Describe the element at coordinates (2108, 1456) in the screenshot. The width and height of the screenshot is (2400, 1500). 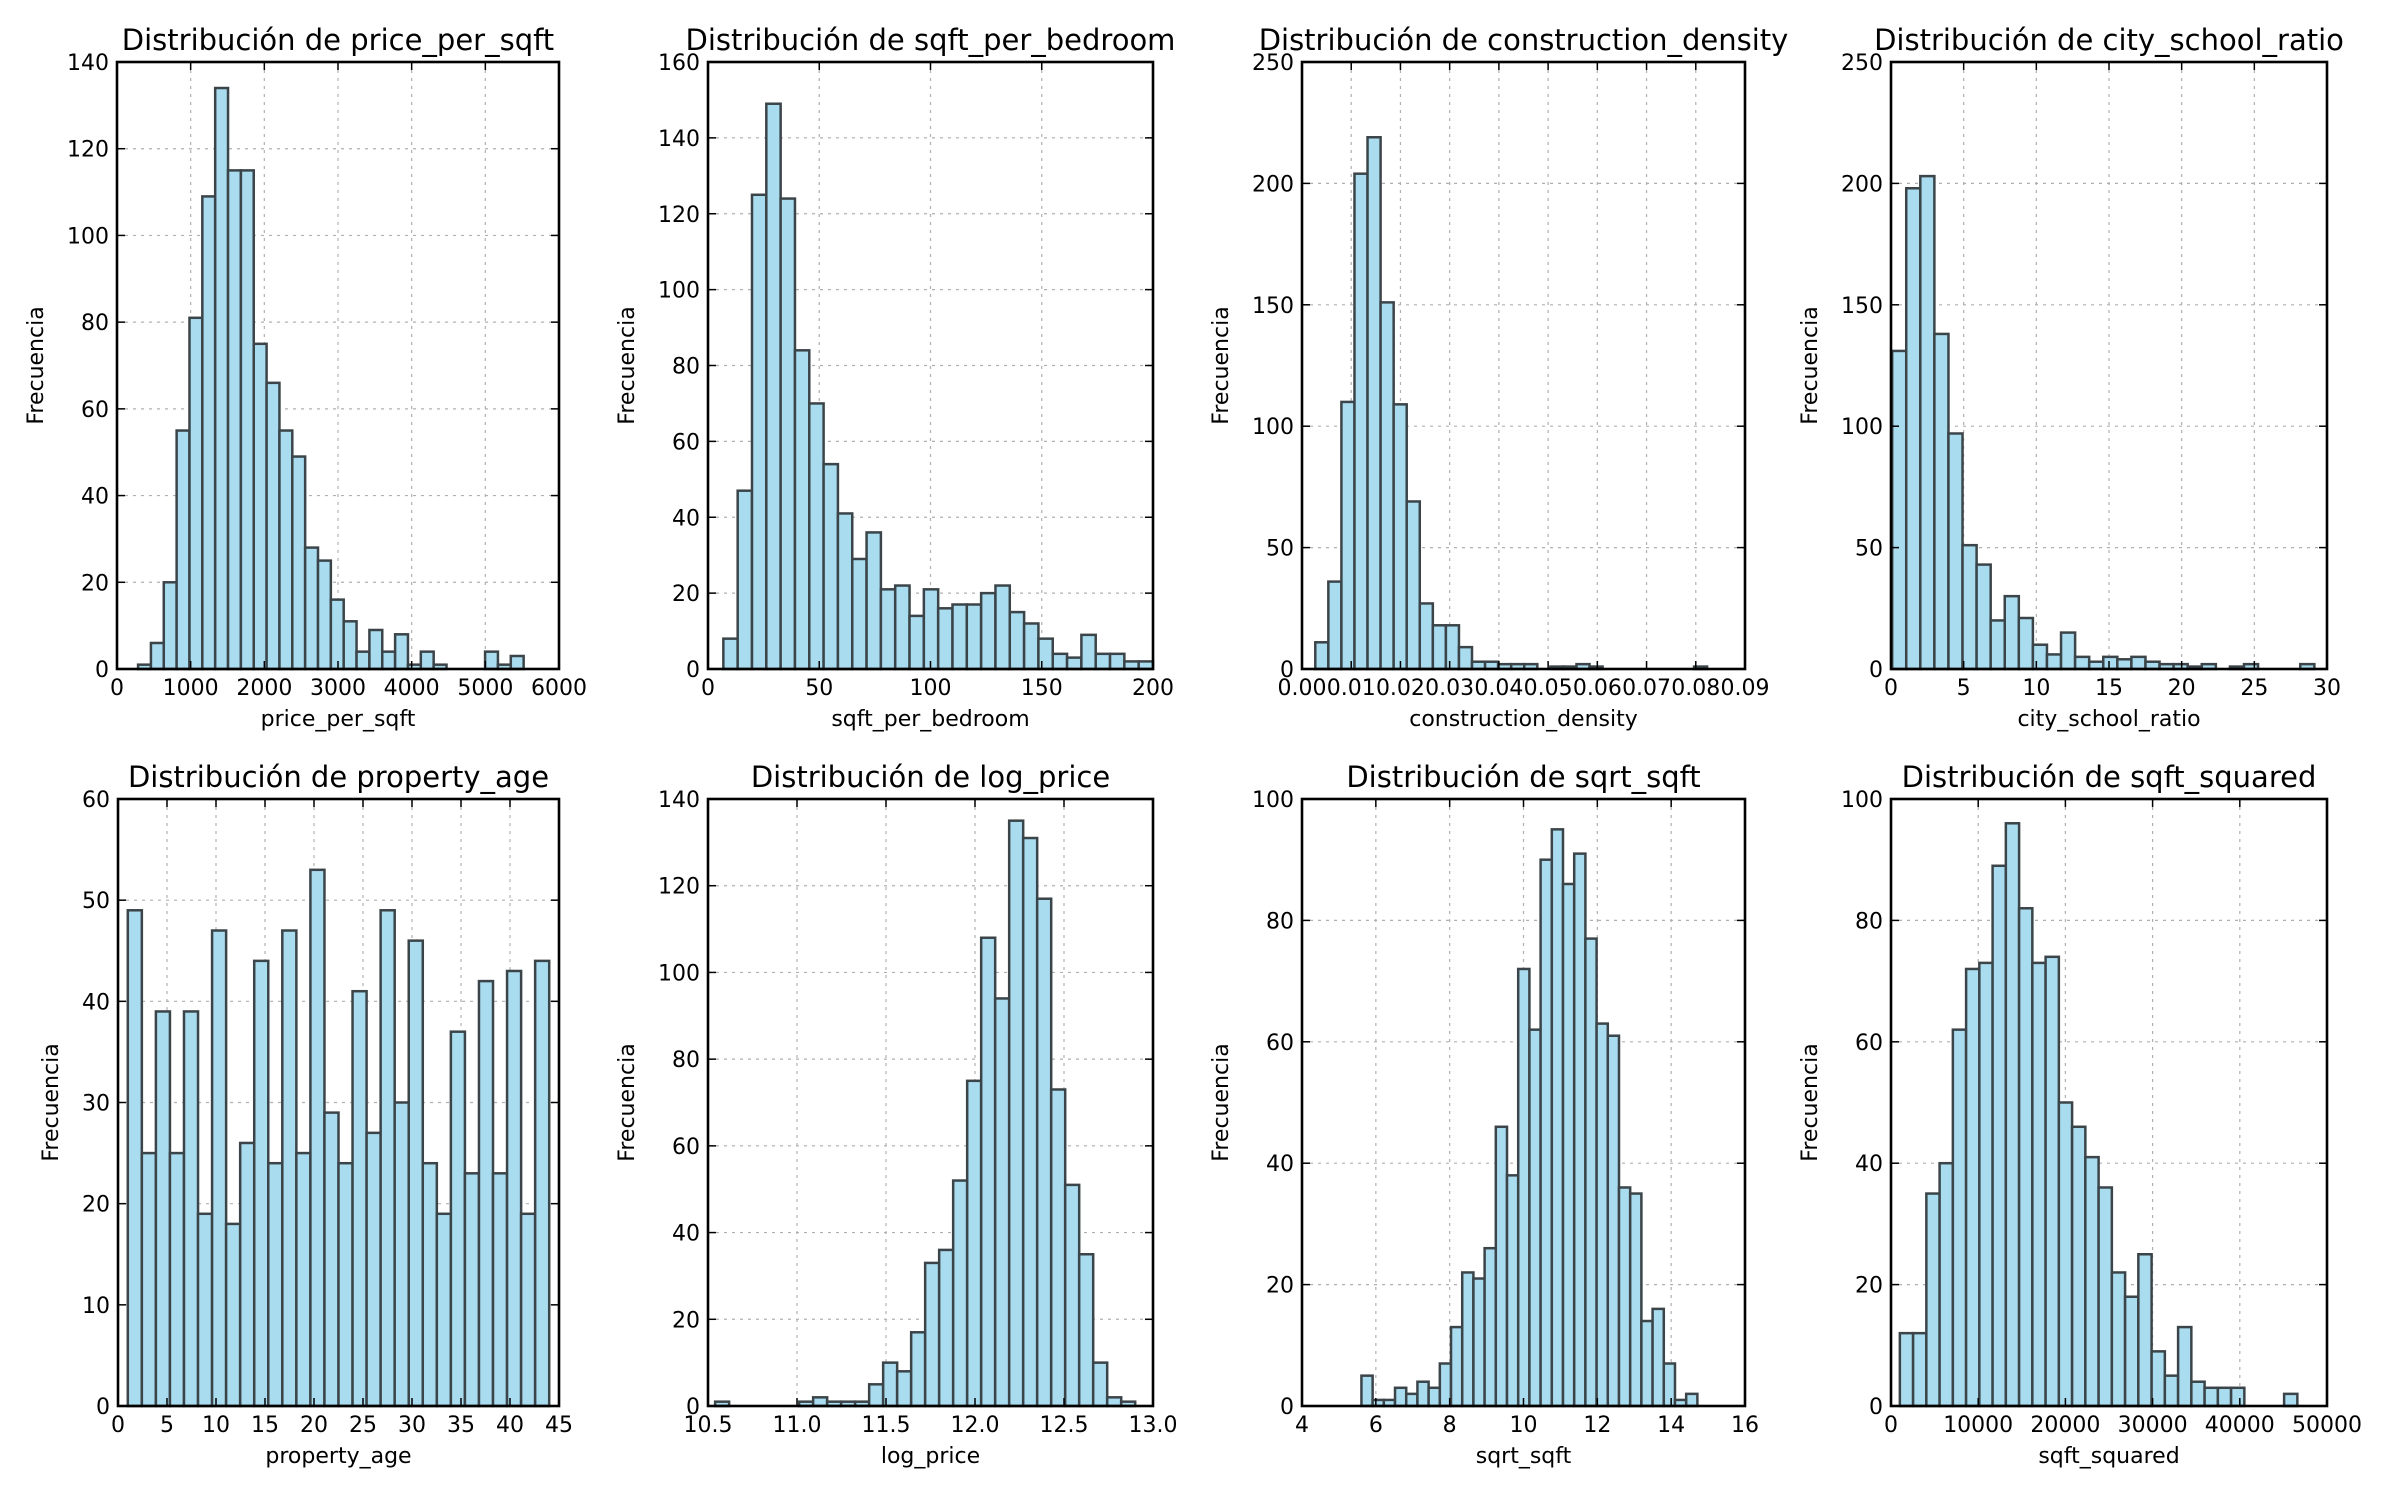
I see `x-axis-label: sqft_squared` at that location.